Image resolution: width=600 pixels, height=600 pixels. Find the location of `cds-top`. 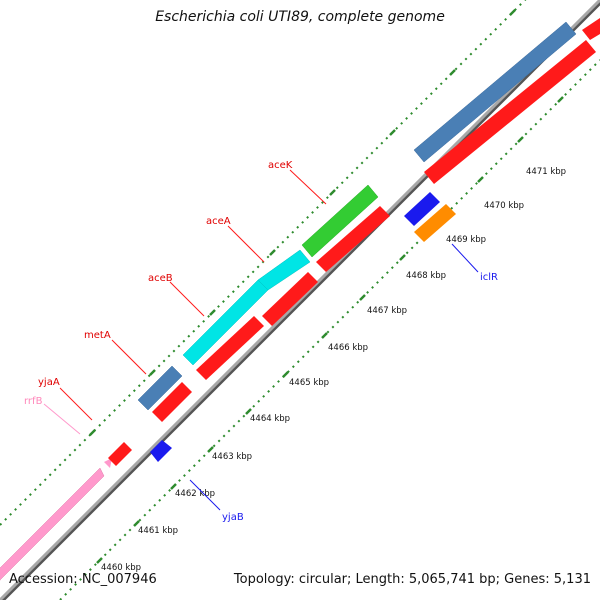

cds-top is located at coordinates (510, 112).